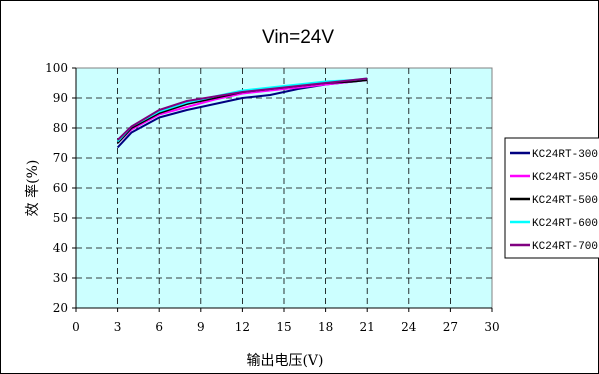  Describe the element at coordinates (565, 155) in the screenshot. I see `legend-label: KC24RT-300` at that location.